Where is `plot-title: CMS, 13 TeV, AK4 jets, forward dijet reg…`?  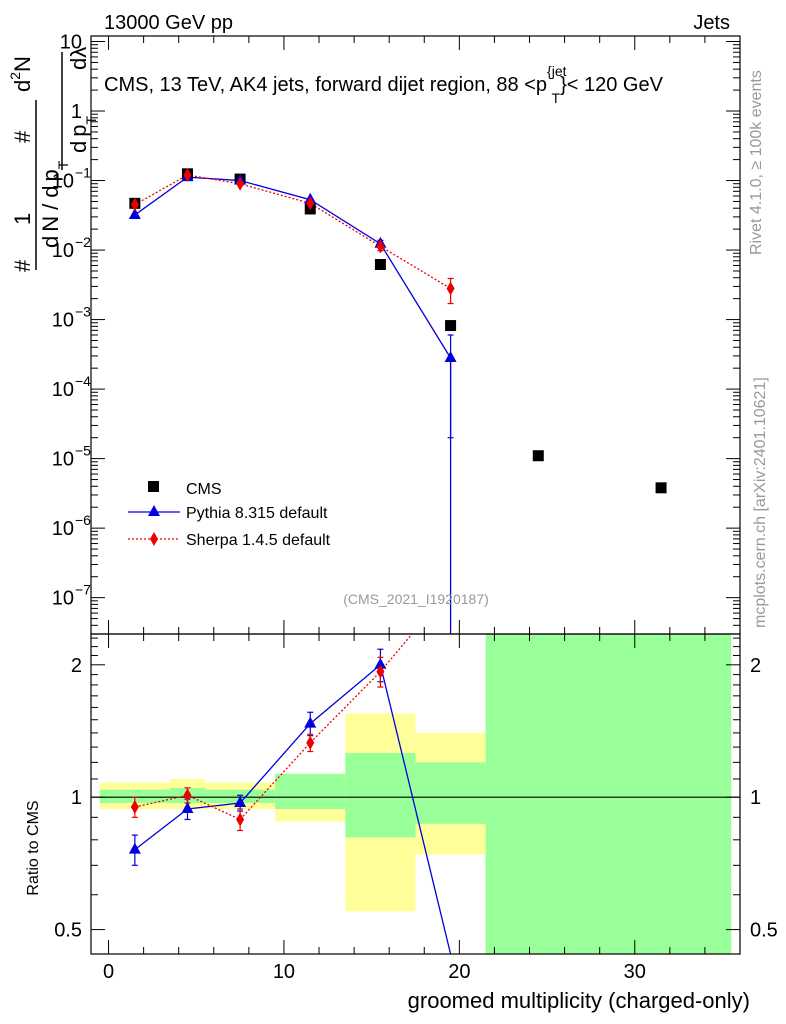
plot-title: CMS, 13 TeV, AK4 jets, forward dijet reg… is located at coordinates (384, 84).